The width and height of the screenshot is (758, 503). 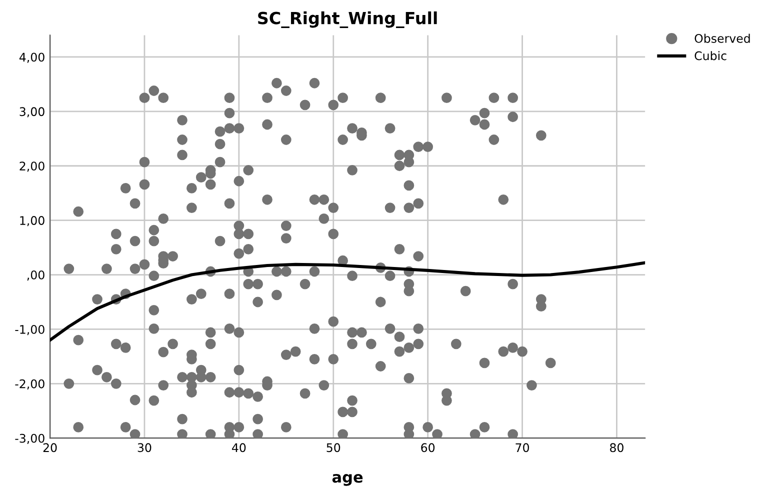 What do you see at coordinates (29, 384) in the screenshot?
I see `y-tick-label: -2,00` at bounding box center [29, 384].